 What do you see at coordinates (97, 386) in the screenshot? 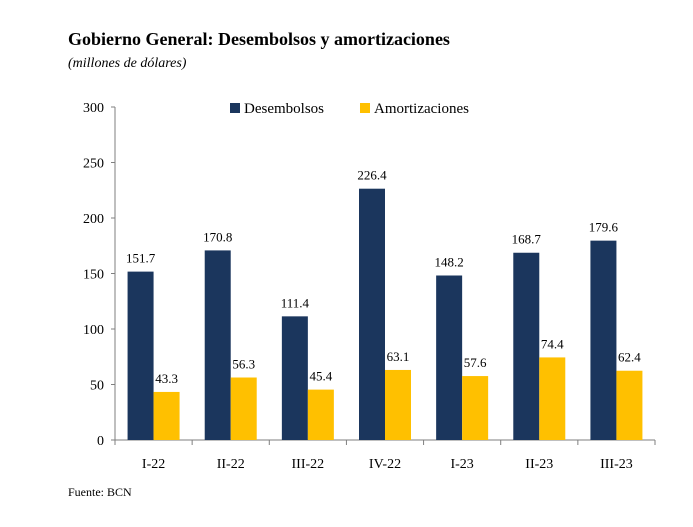
I see `y-tick-label: 50` at bounding box center [97, 386].